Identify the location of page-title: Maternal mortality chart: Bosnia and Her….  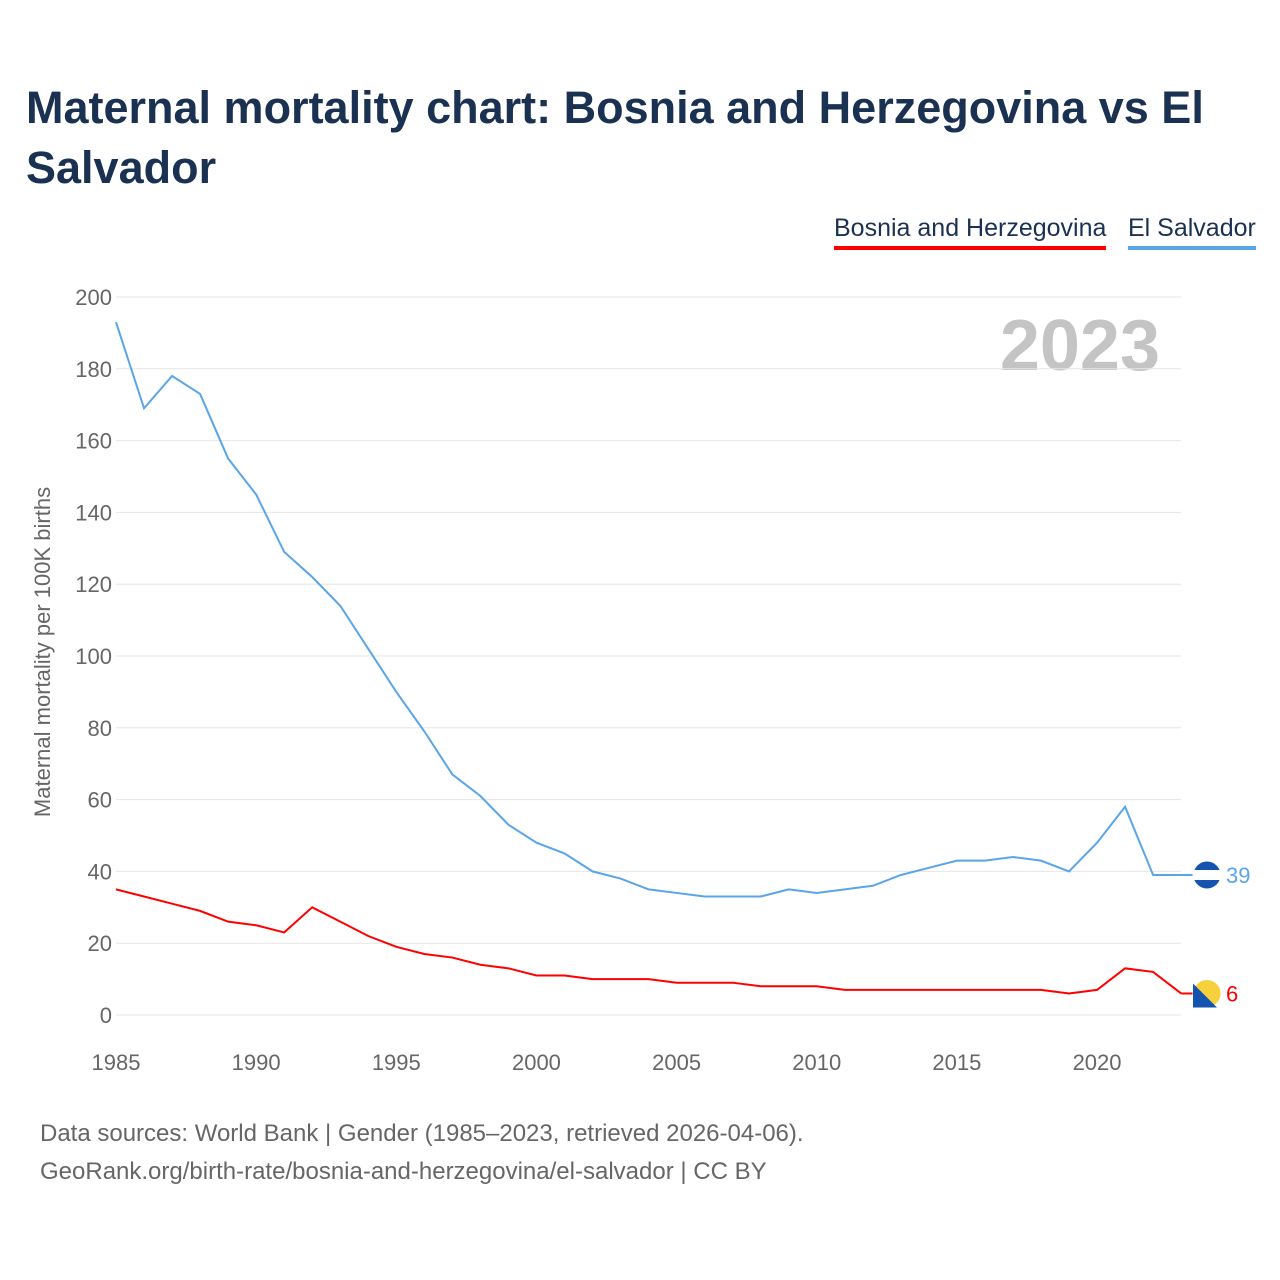
(615, 137).